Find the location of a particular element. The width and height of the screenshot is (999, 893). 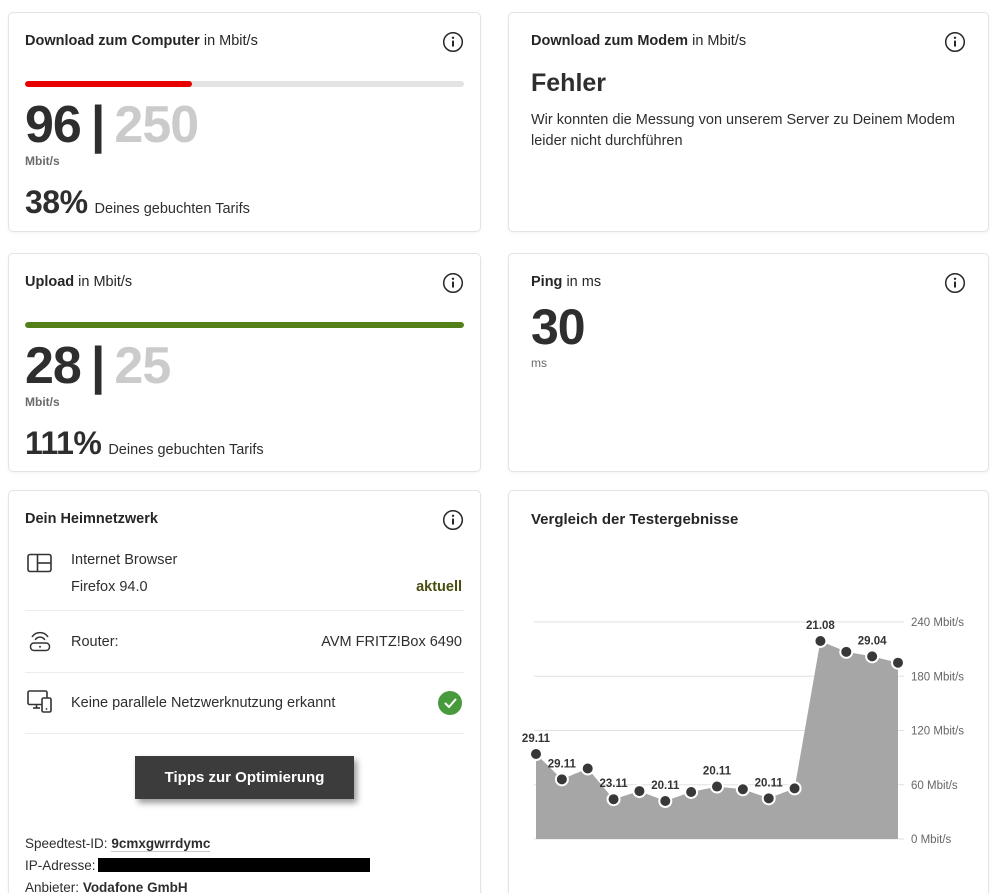

card-title-rest: in ms is located at coordinates (582, 282).